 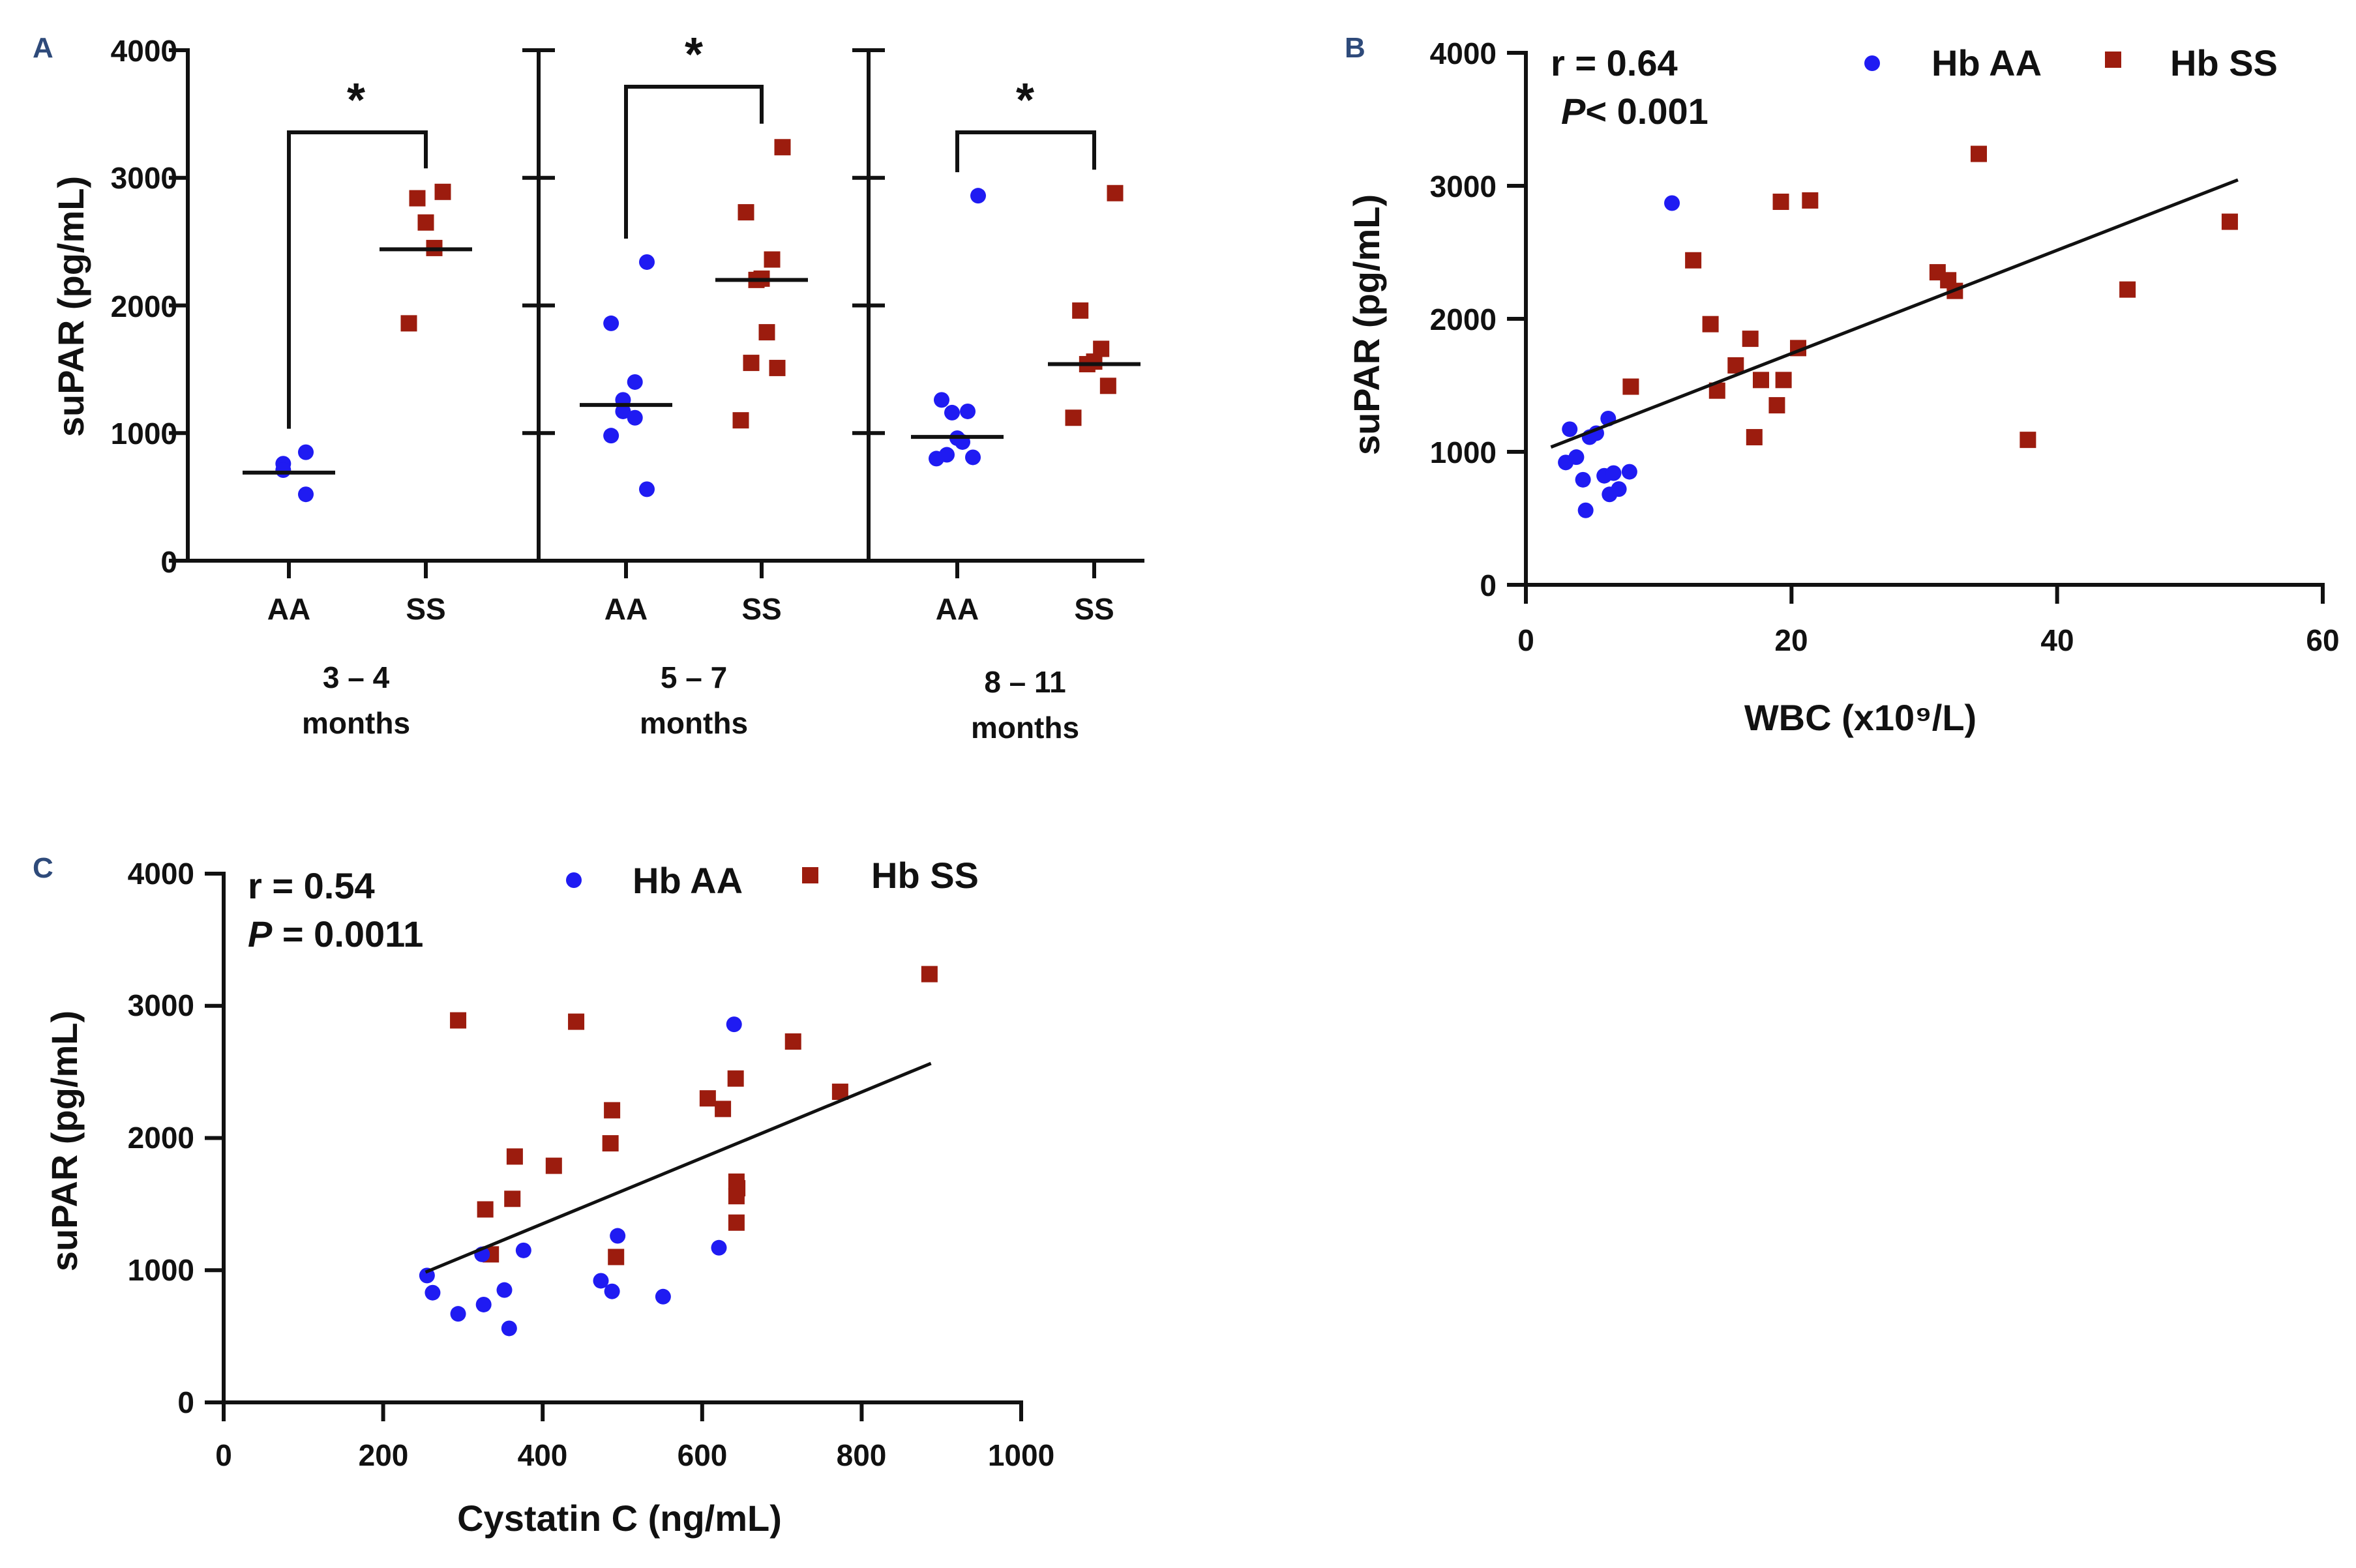 I want to click on legend-hb-ss-label: Hb SS, so click(x=2224, y=63).